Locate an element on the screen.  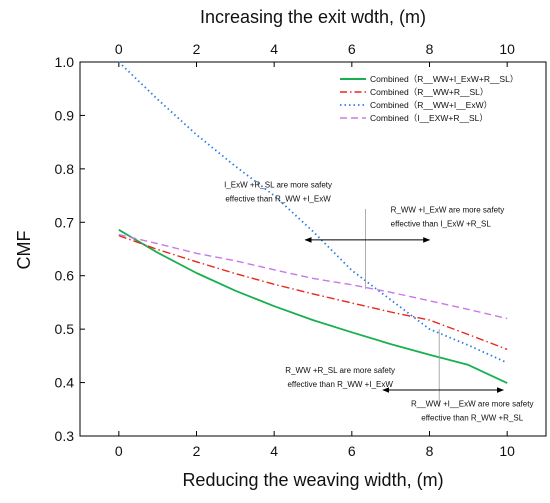
y-tick-label: 1.0 is located at coordinates (65, 62).